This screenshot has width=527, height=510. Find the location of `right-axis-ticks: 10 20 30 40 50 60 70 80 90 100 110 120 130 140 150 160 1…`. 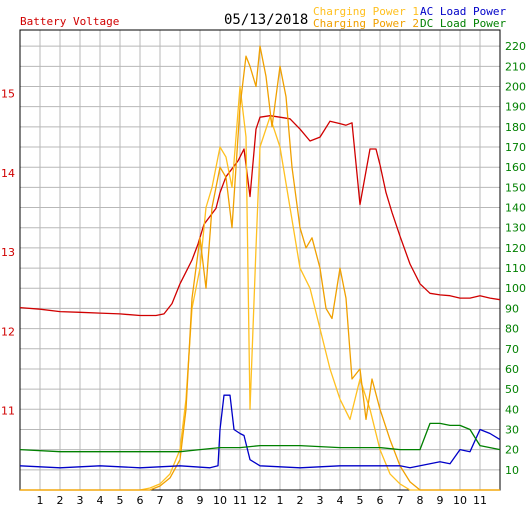

right-axis-ticks: 10 20 30 40 50 60 70 80 90 100 110 120 130 140 150 160 1… is located at coordinates (515, 258).